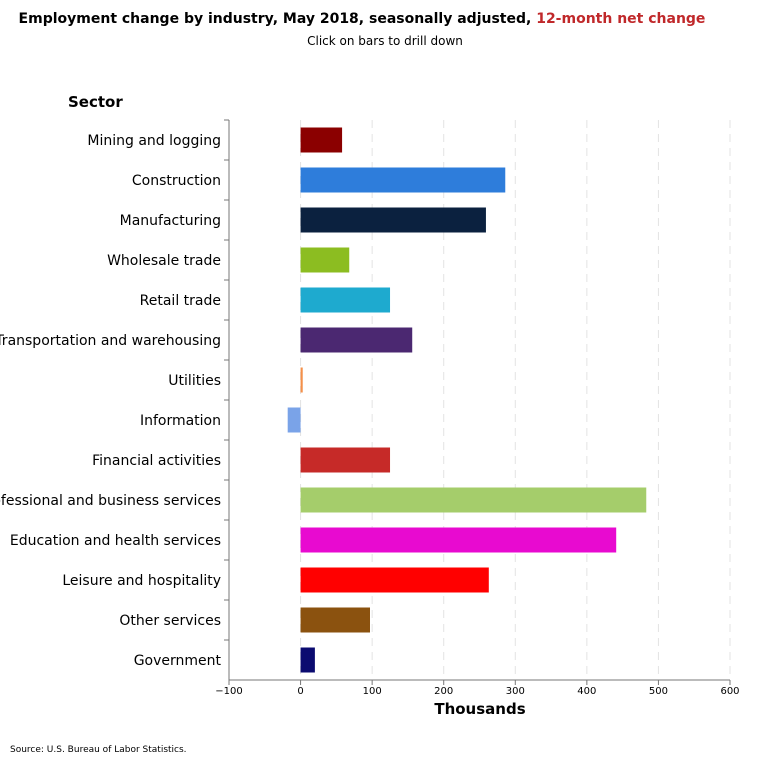 The height and width of the screenshot is (760, 770). I want to click on category-label: Professional and business services, so click(110, 501).